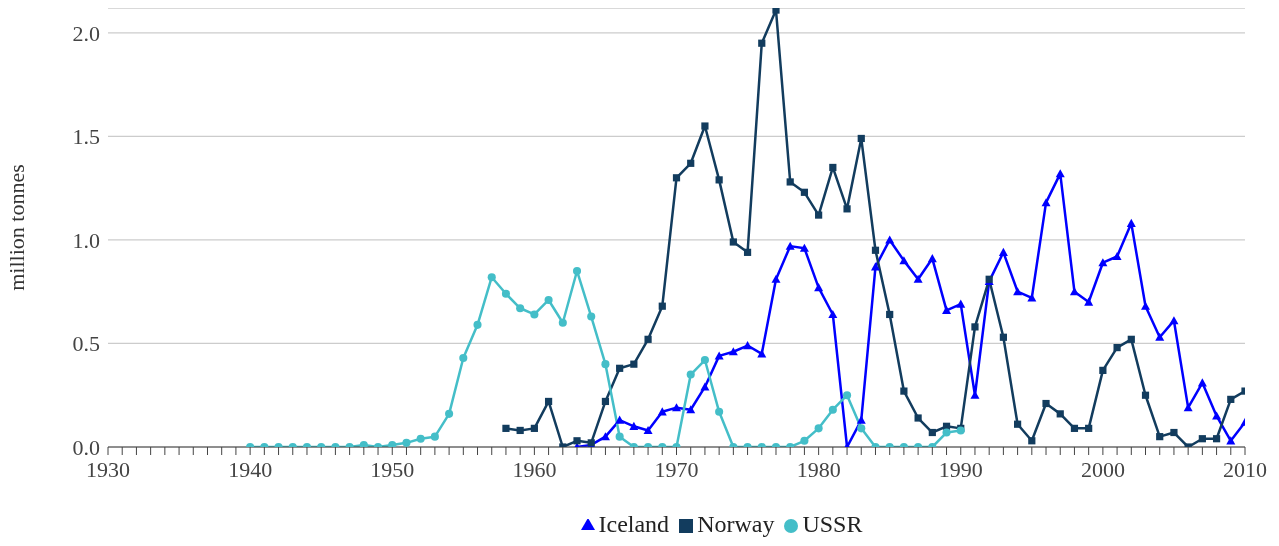  Describe the element at coordinates (86, 33) in the screenshot. I see `y-tick-label: 2.0` at that location.